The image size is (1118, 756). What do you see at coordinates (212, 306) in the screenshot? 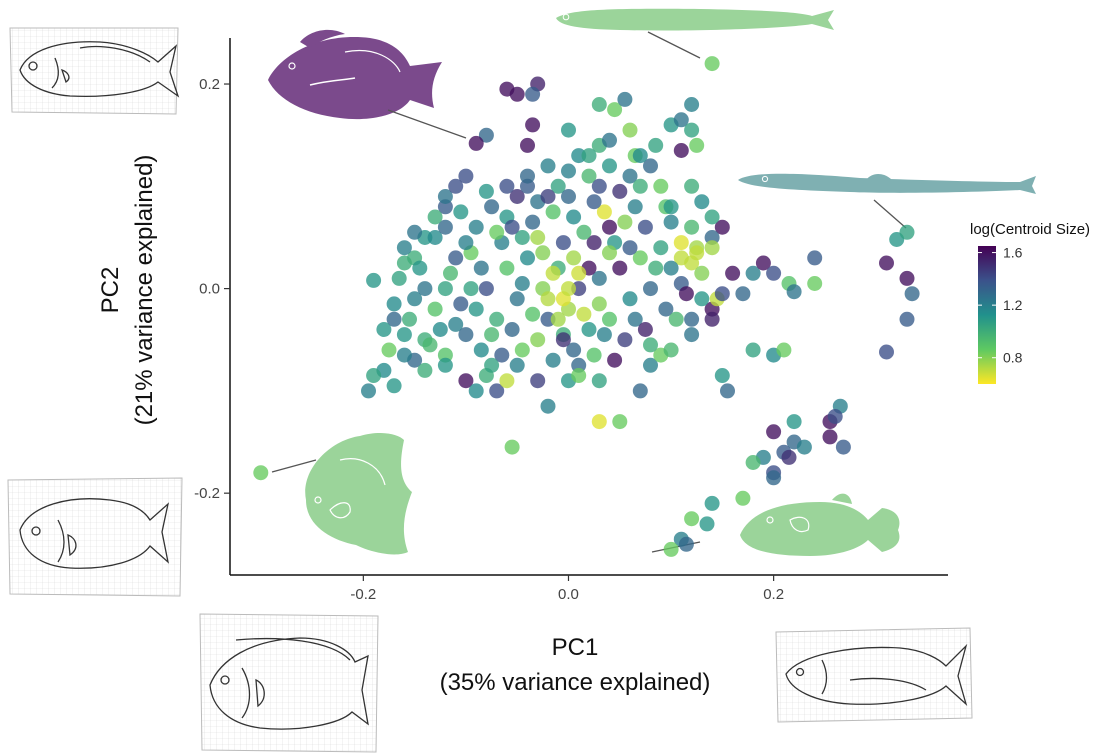
I see `y-axis: -0.2 0.0 0.2` at bounding box center [212, 306].